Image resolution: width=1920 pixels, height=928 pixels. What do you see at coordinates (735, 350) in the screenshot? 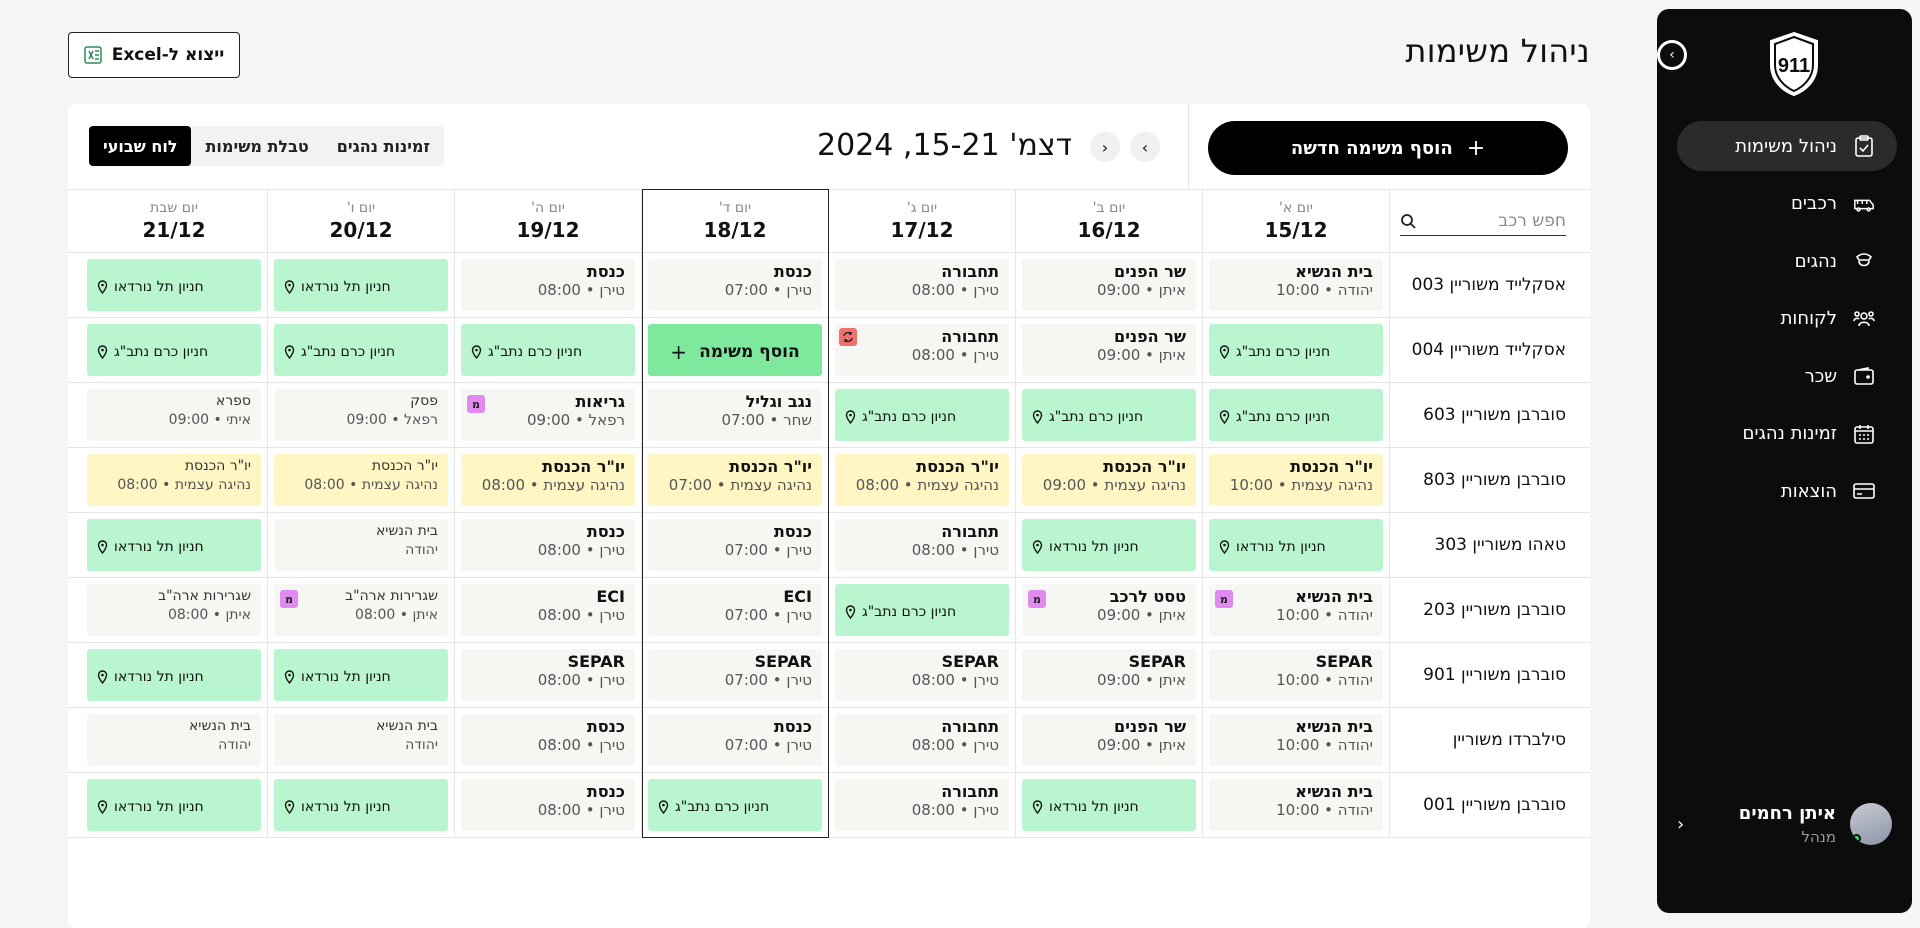
I see `add-task-in-cell-button: הוסף משימה +` at bounding box center [735, 350].